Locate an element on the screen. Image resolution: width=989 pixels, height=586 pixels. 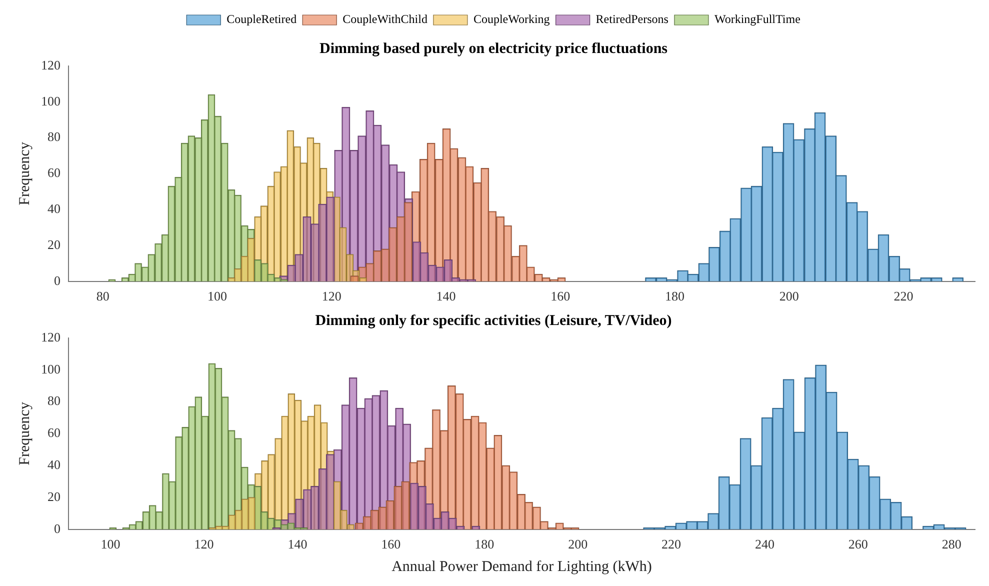
legend-label: WorkingFullTime is located at coordinates (757, 19).